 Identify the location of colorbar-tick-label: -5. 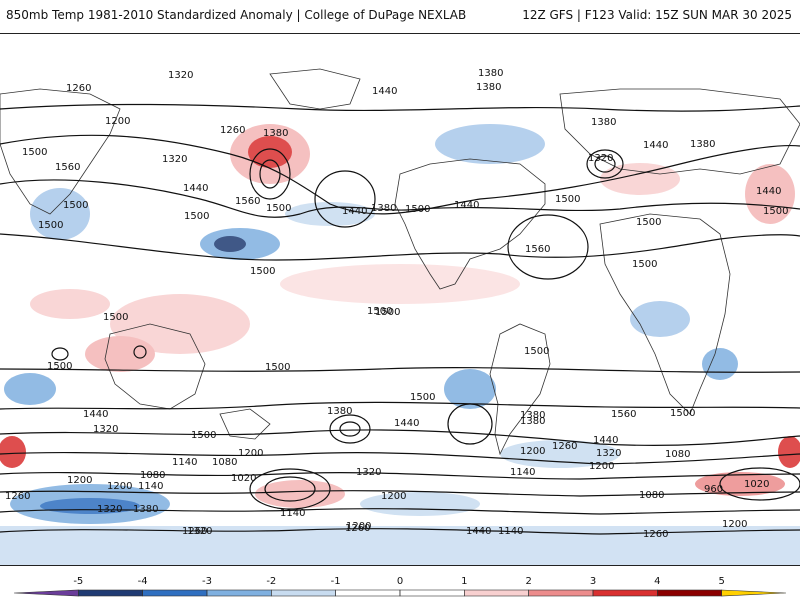
(78, 581).